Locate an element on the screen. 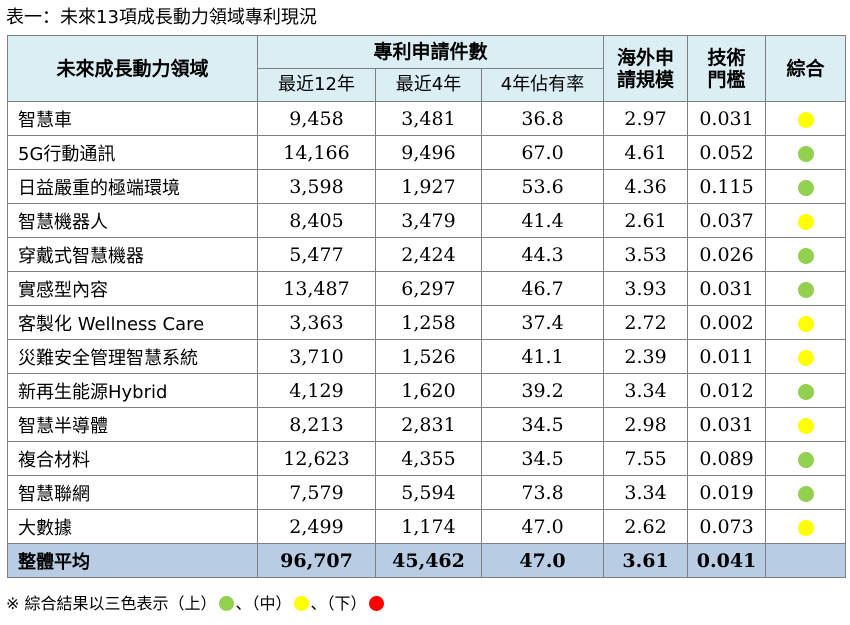 This screenshot has width=850, height=625. total-row: 整體平均 96,707 45,462 47.0 3.61 0.041 is located at coordinates (427, 560).